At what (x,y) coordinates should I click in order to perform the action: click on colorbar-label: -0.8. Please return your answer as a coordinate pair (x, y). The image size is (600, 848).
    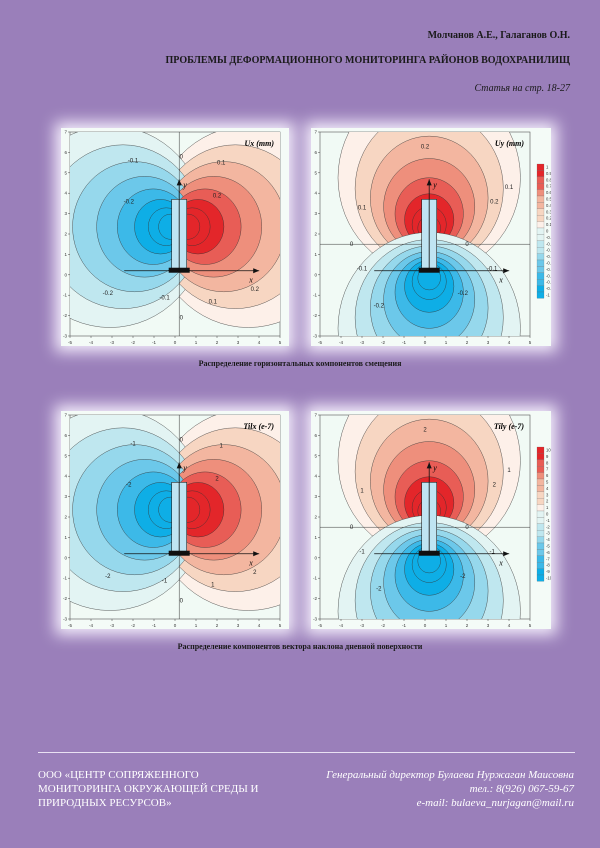
    Looking at the image, I should click on (548, 282).